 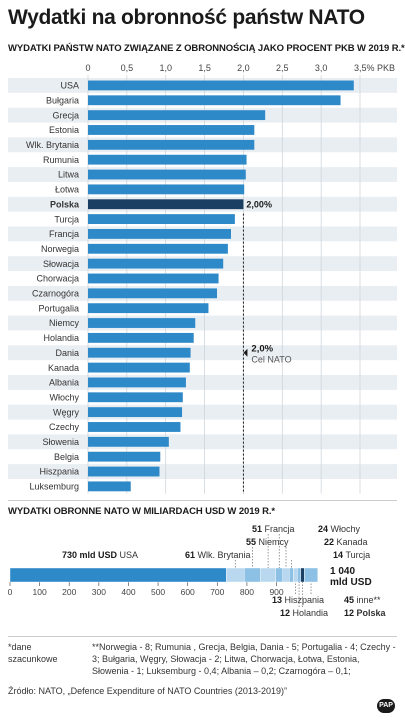 I want to click on x-tick-label: 0,5, so click(x=127, y=68).